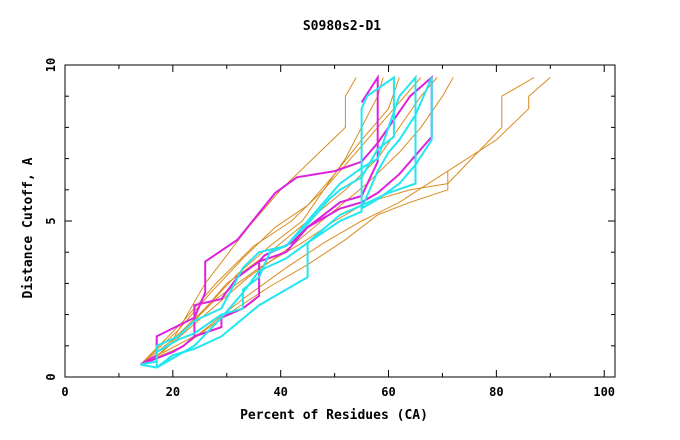  What do you see at coordinates (28, 227) in the screenshot?
I see `y-axis-label: Distance Cutoff, A` at bounding box center [28, 227].